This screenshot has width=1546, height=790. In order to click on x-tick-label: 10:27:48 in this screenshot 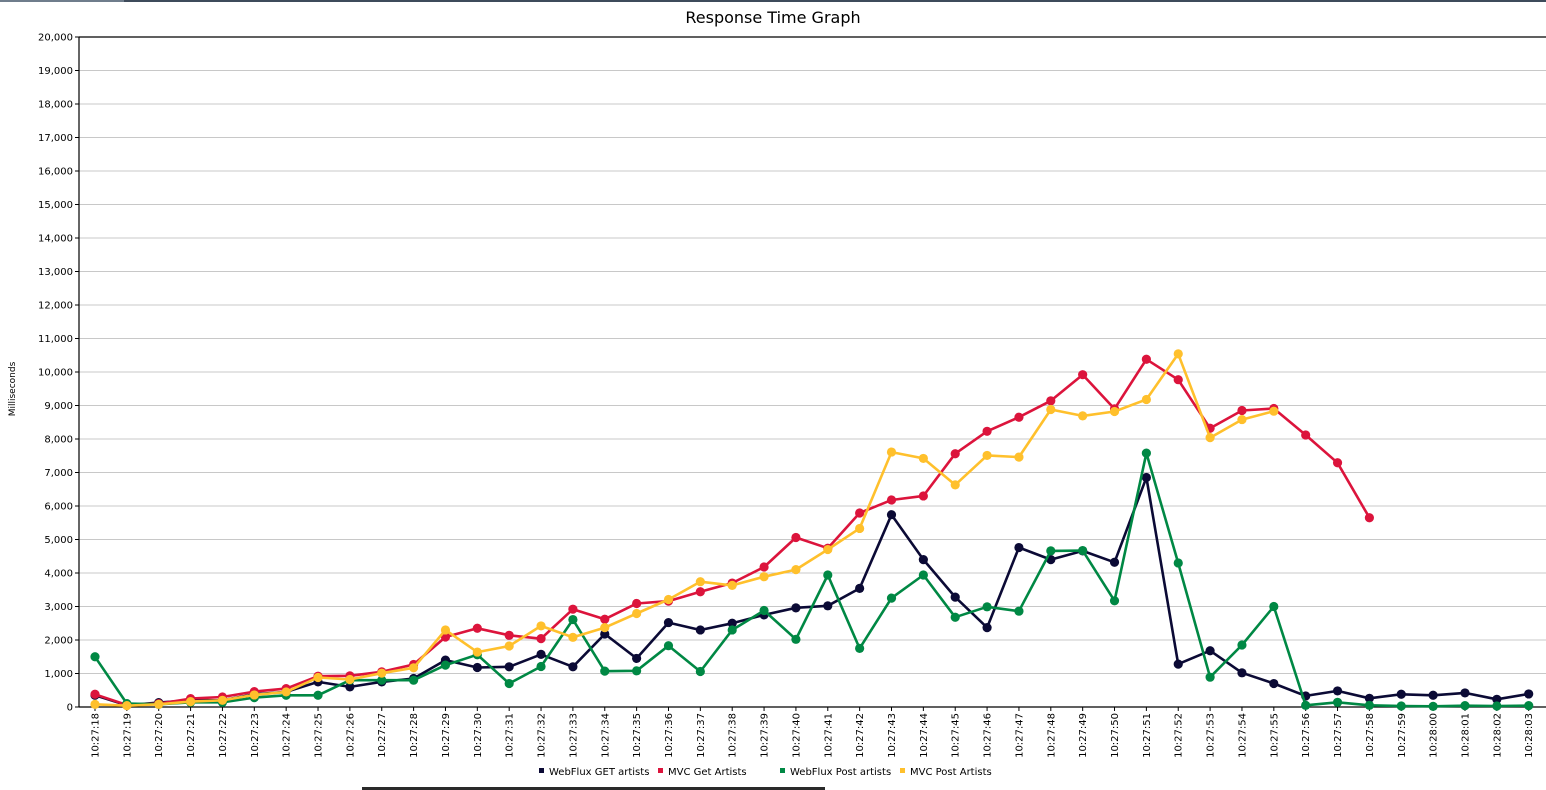, I will do `click(1051, 735)`.